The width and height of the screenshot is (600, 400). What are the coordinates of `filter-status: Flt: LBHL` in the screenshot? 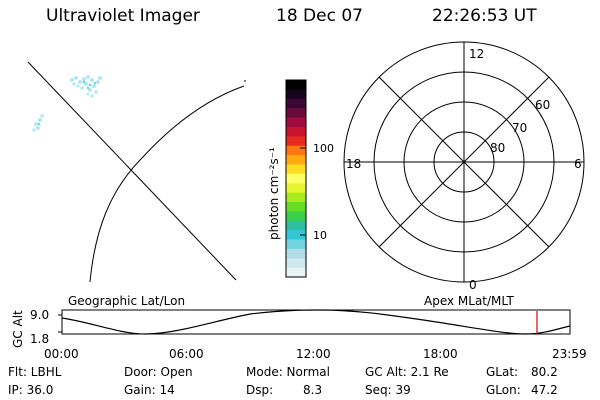 It's located at (35, 372).